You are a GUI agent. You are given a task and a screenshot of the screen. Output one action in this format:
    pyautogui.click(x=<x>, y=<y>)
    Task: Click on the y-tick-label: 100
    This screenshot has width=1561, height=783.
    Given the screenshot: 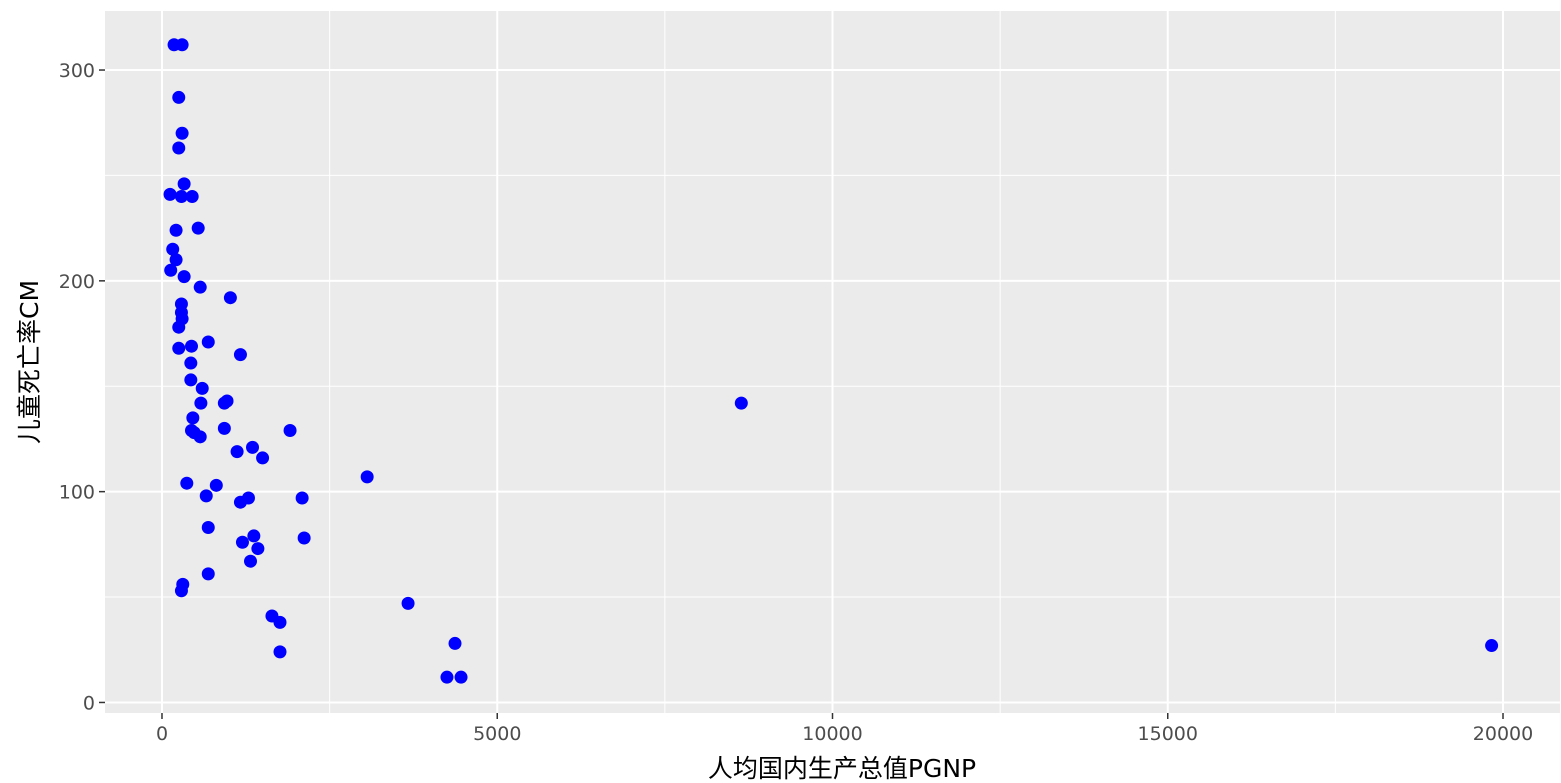 What is the action you would take?
    pyautogui.click(x=77, y=493)
    